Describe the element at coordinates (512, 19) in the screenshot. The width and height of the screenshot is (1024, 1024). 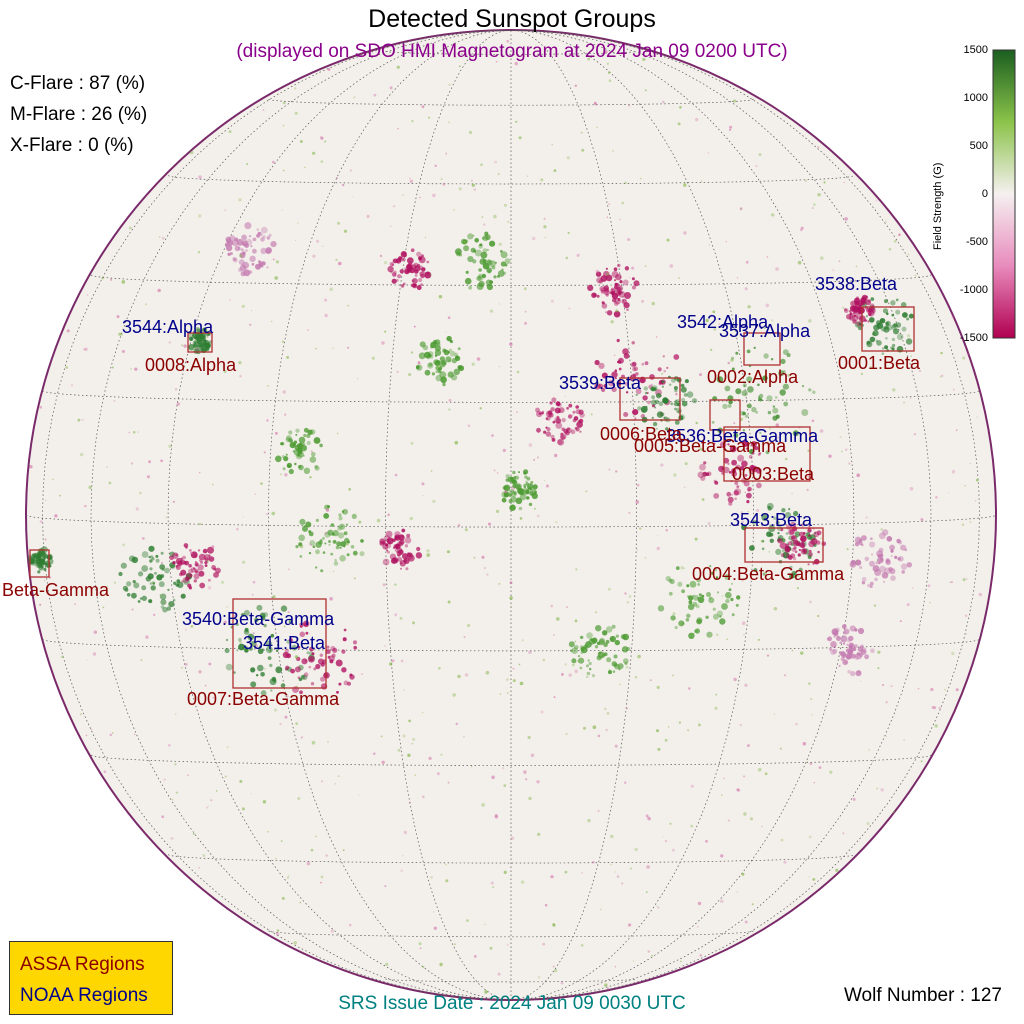
I see `page-title: Detected Sunspot Groups` at that location.